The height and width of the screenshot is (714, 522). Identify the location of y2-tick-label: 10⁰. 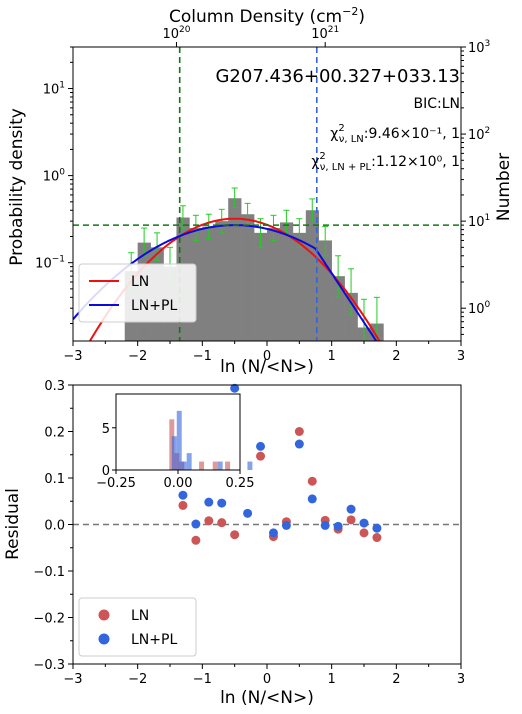
(479, 308).